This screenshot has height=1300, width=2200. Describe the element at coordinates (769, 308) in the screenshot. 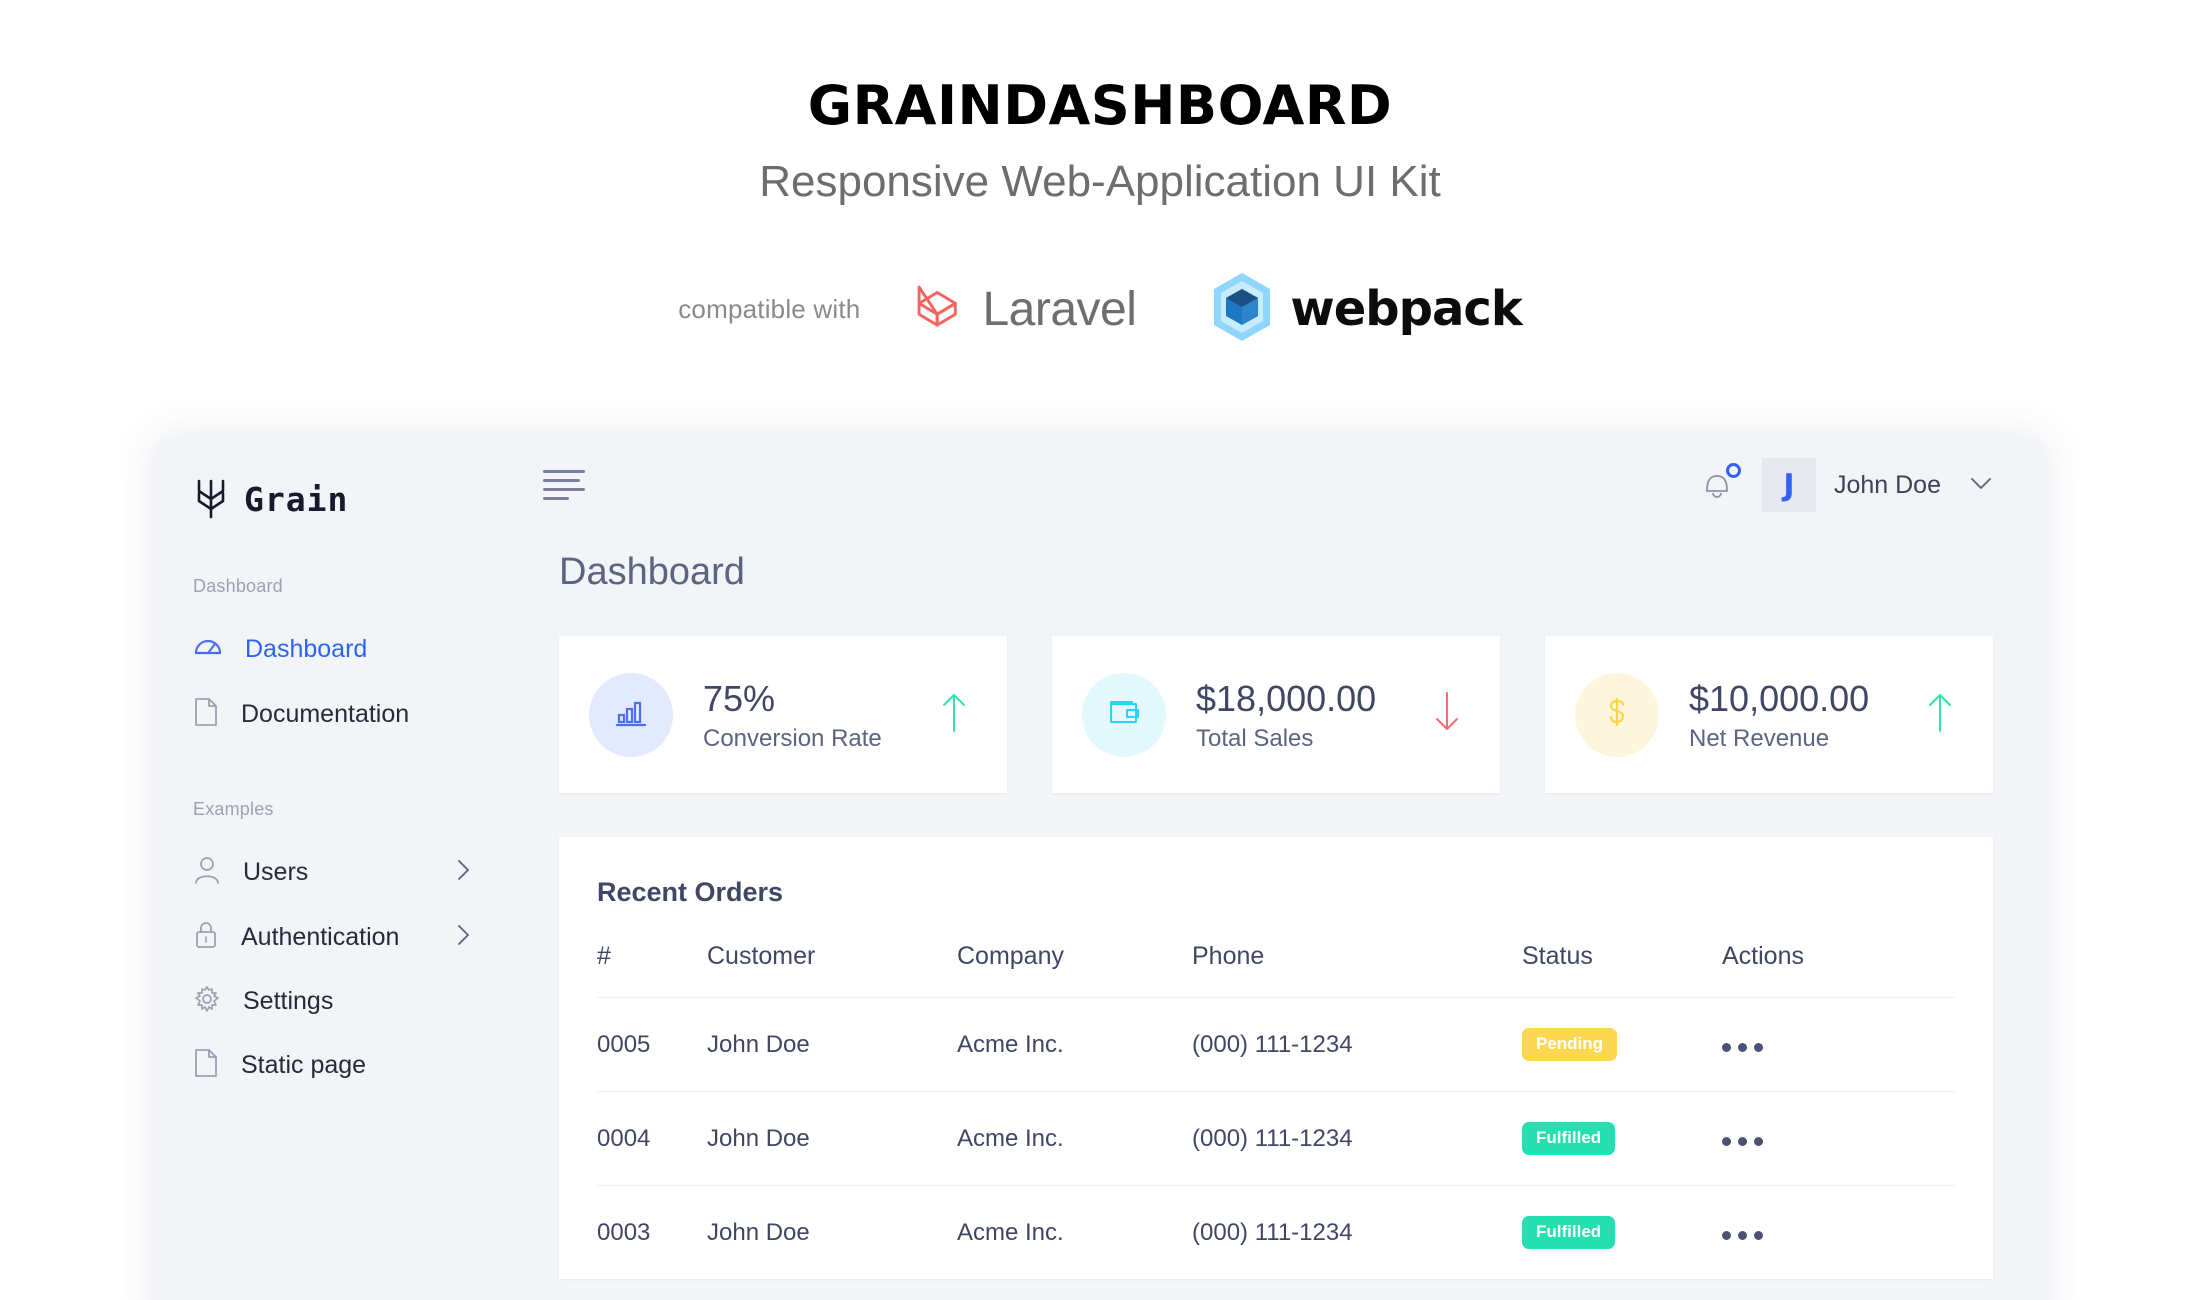

I see `compatible-label: compatible with` at that location.